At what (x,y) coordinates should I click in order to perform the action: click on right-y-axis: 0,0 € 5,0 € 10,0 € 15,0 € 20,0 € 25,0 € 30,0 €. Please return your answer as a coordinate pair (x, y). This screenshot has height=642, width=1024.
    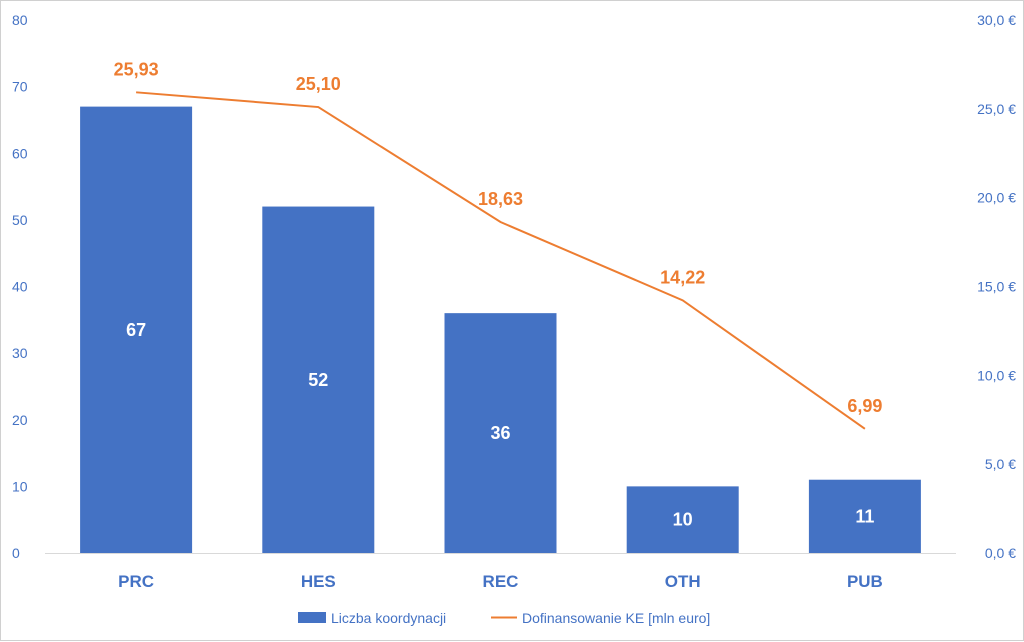
    Looking at the image, I should click on (996, 286).